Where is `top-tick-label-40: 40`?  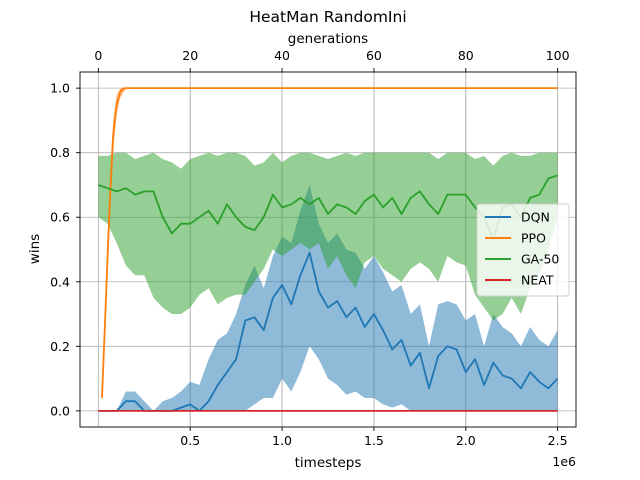 top-tick-label-40: 40 is located at coordinates (282, 55).